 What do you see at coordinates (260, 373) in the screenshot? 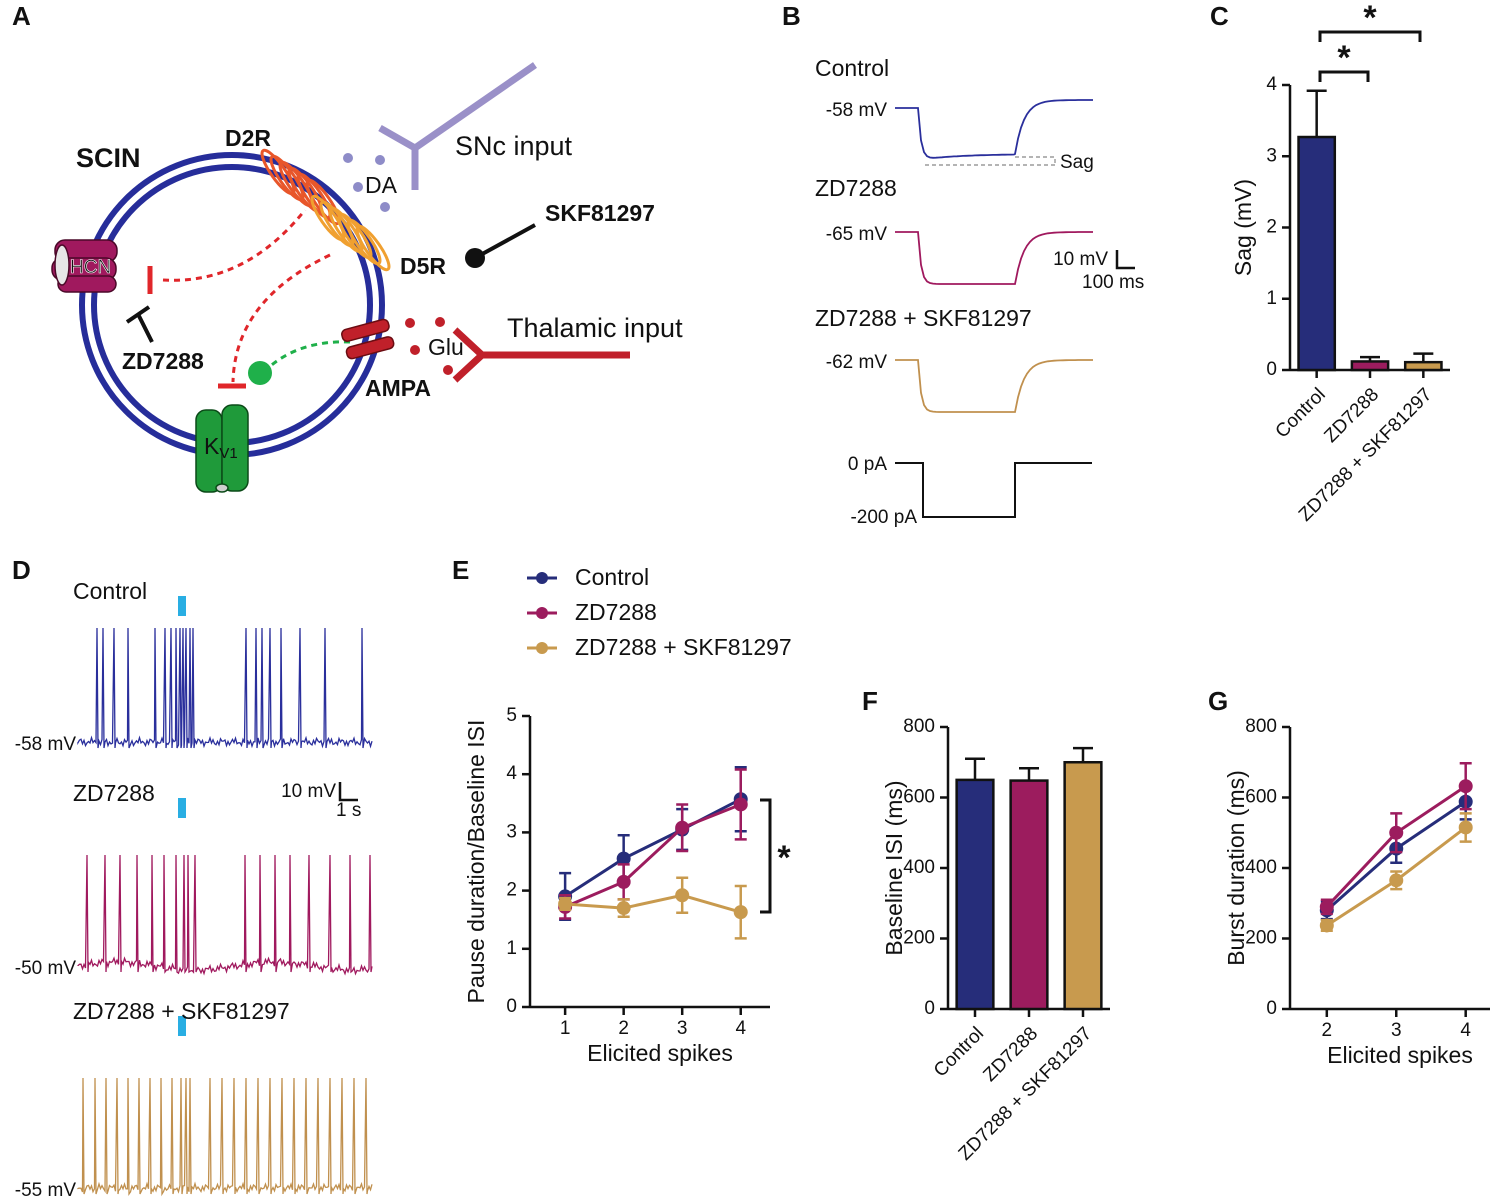
I see `ampa-effector` at bounding box center [260, 373].